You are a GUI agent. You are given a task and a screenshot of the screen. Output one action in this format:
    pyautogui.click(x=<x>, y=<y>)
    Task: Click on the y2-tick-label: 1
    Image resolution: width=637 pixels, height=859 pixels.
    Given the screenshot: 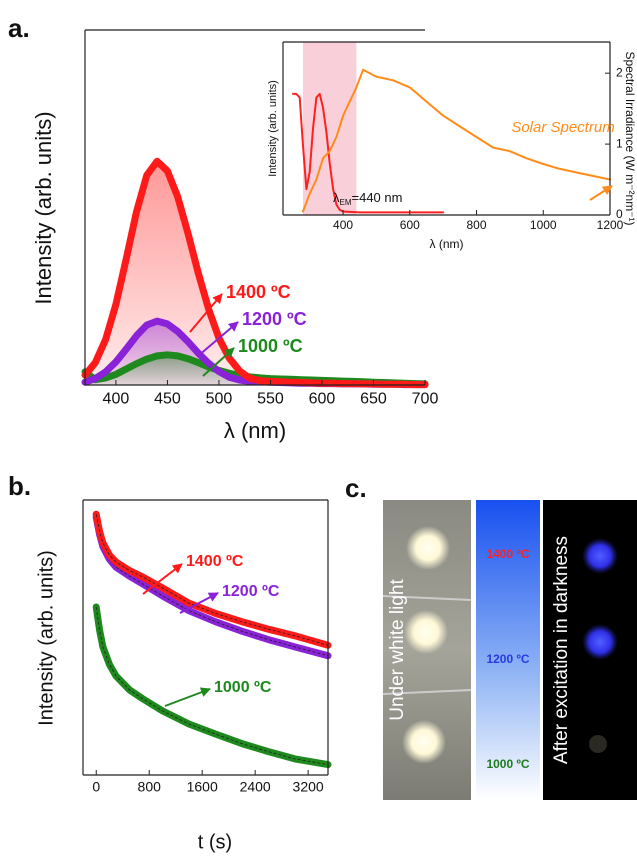 What is the action you would take?
    pyautogui.click(x=619, y=143)
    